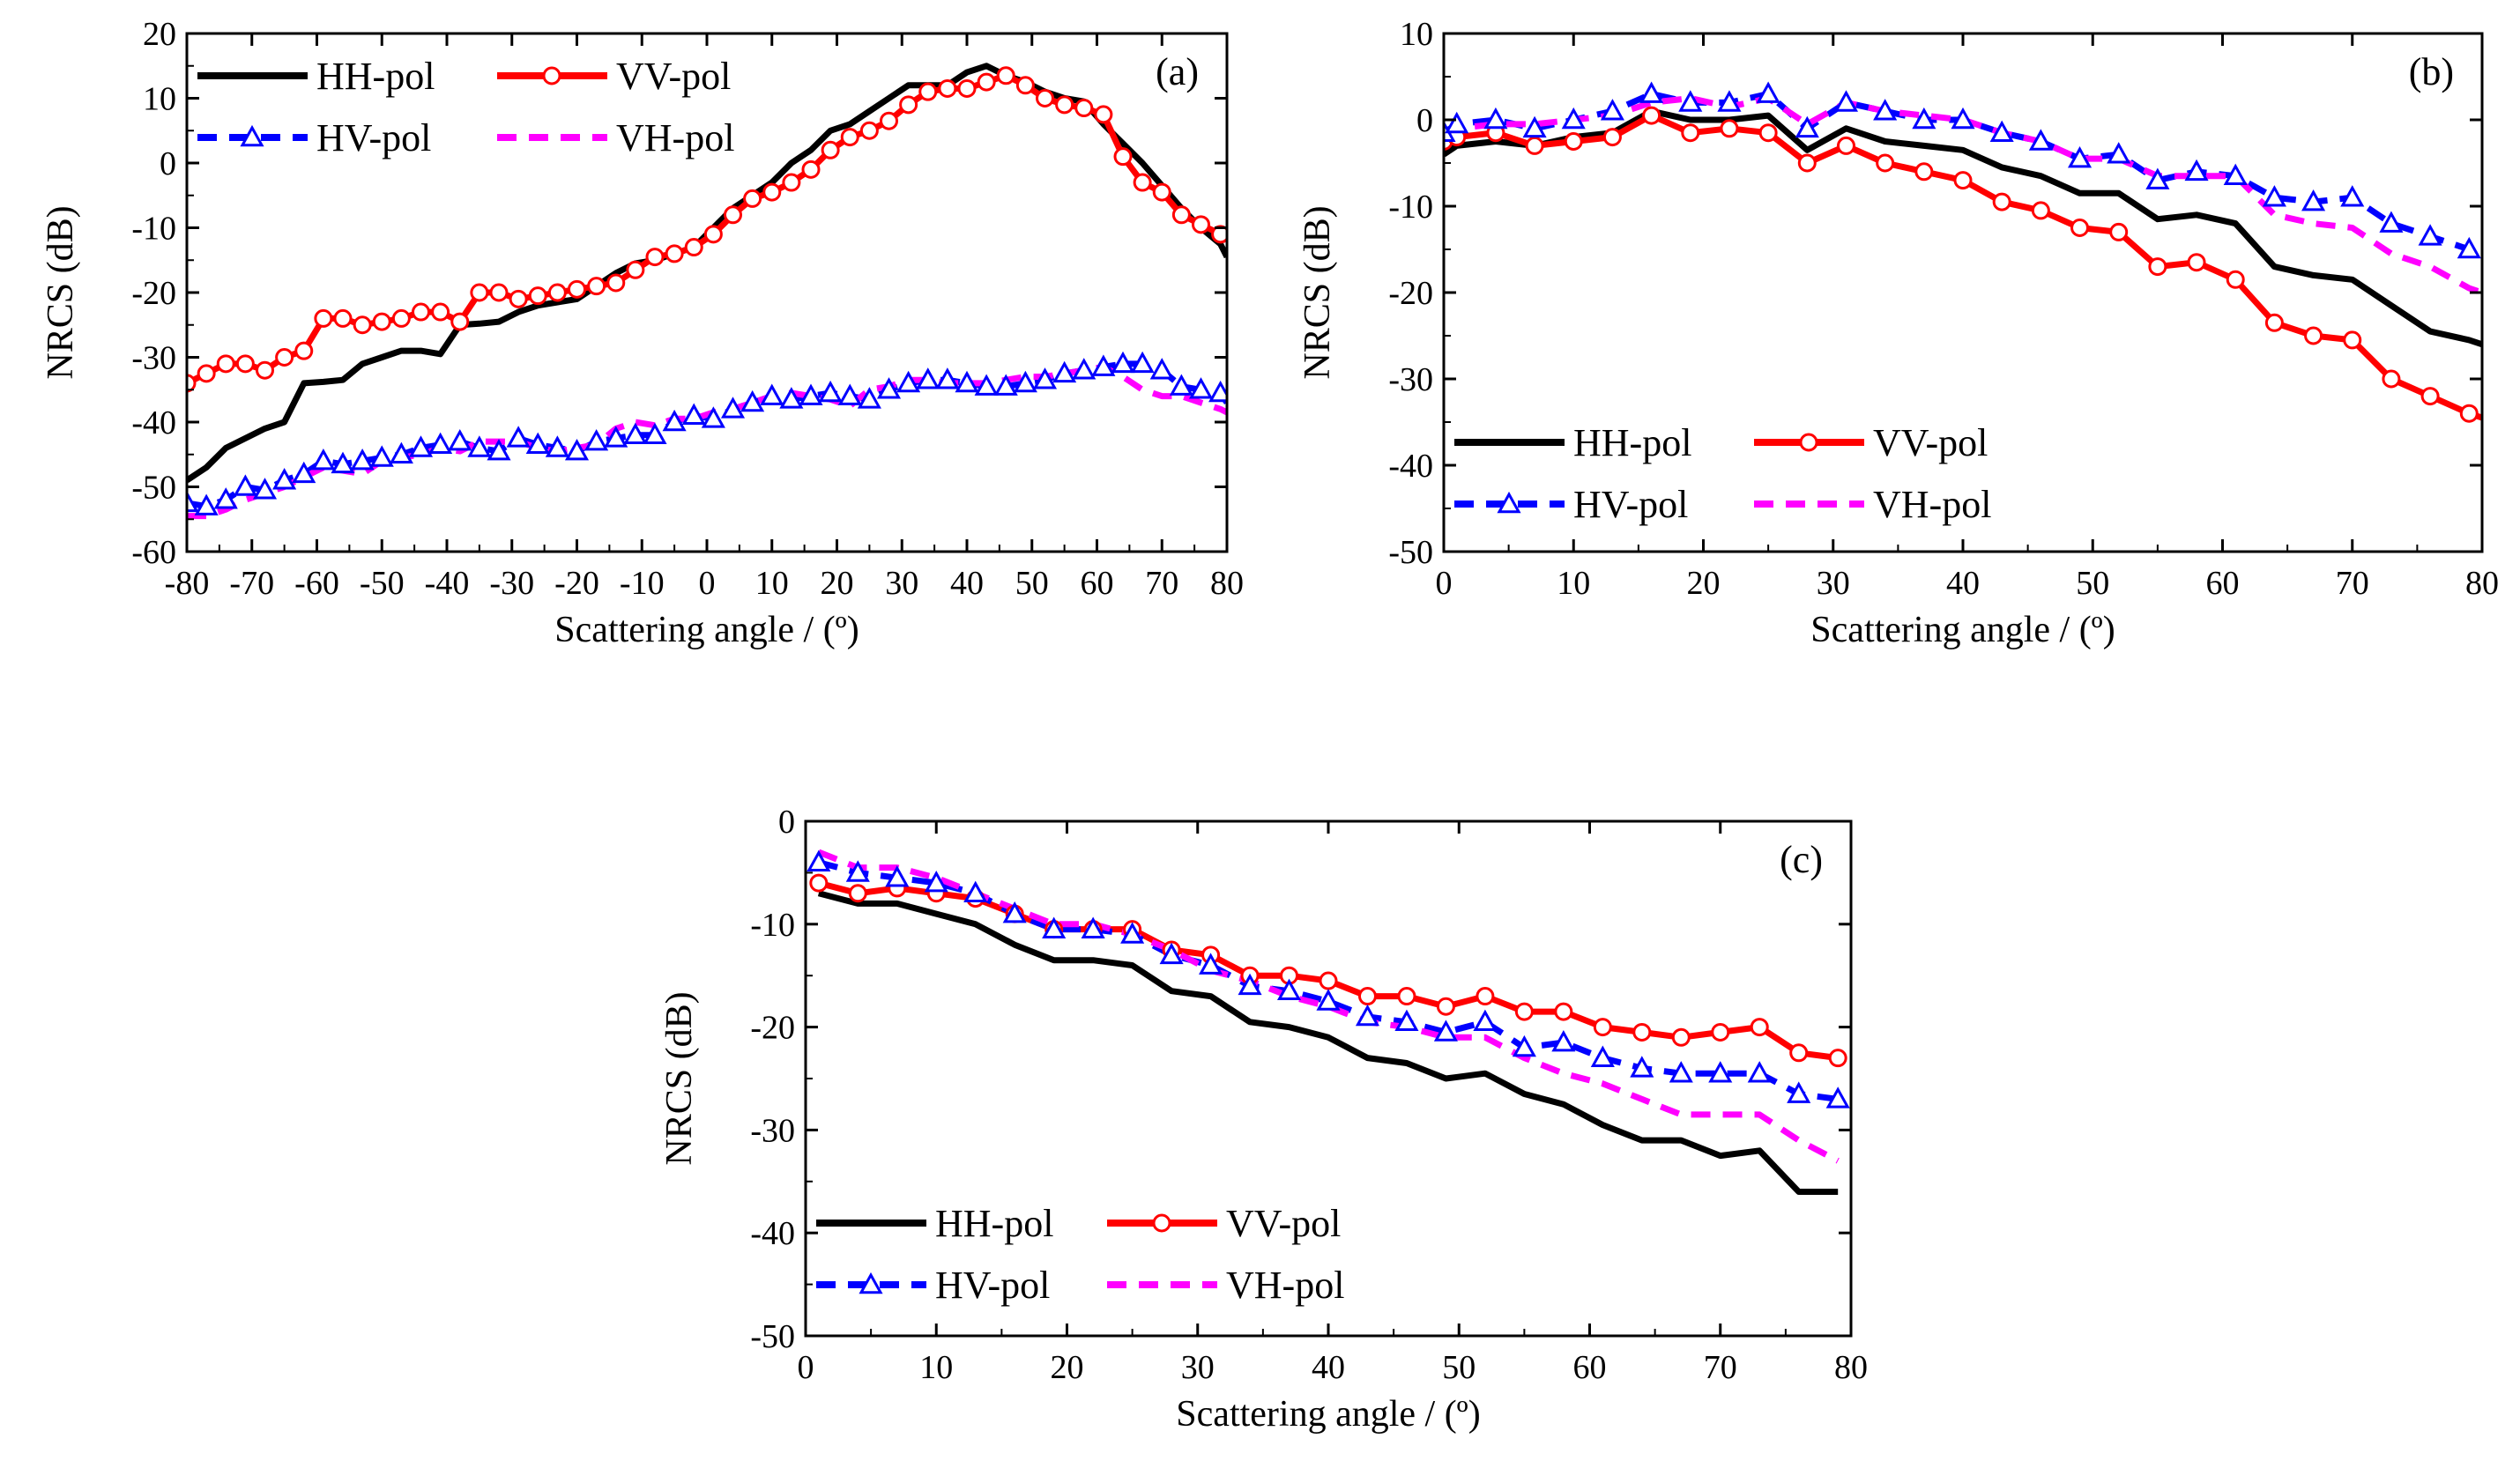  What do you see at coordinates (642, 583) in the screenshot?
I see `x-tick-label: -10` at bounding box center [642, 583].